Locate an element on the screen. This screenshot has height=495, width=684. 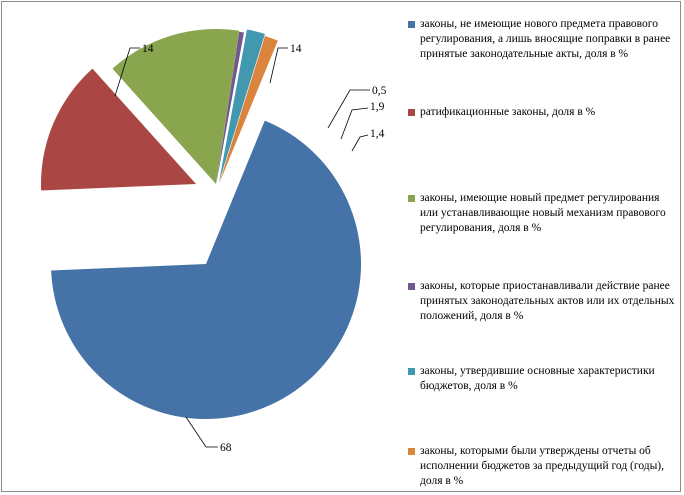
data-label-new-subject: 14 is located at coordinates (296, 49).